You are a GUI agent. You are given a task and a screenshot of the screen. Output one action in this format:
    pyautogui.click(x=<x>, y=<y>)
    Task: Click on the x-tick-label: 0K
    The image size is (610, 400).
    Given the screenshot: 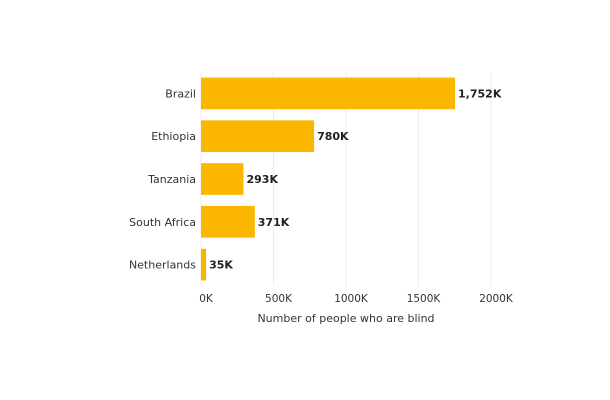 What is the action you would take?
    pyautogui.click(x=206, y=299)
    